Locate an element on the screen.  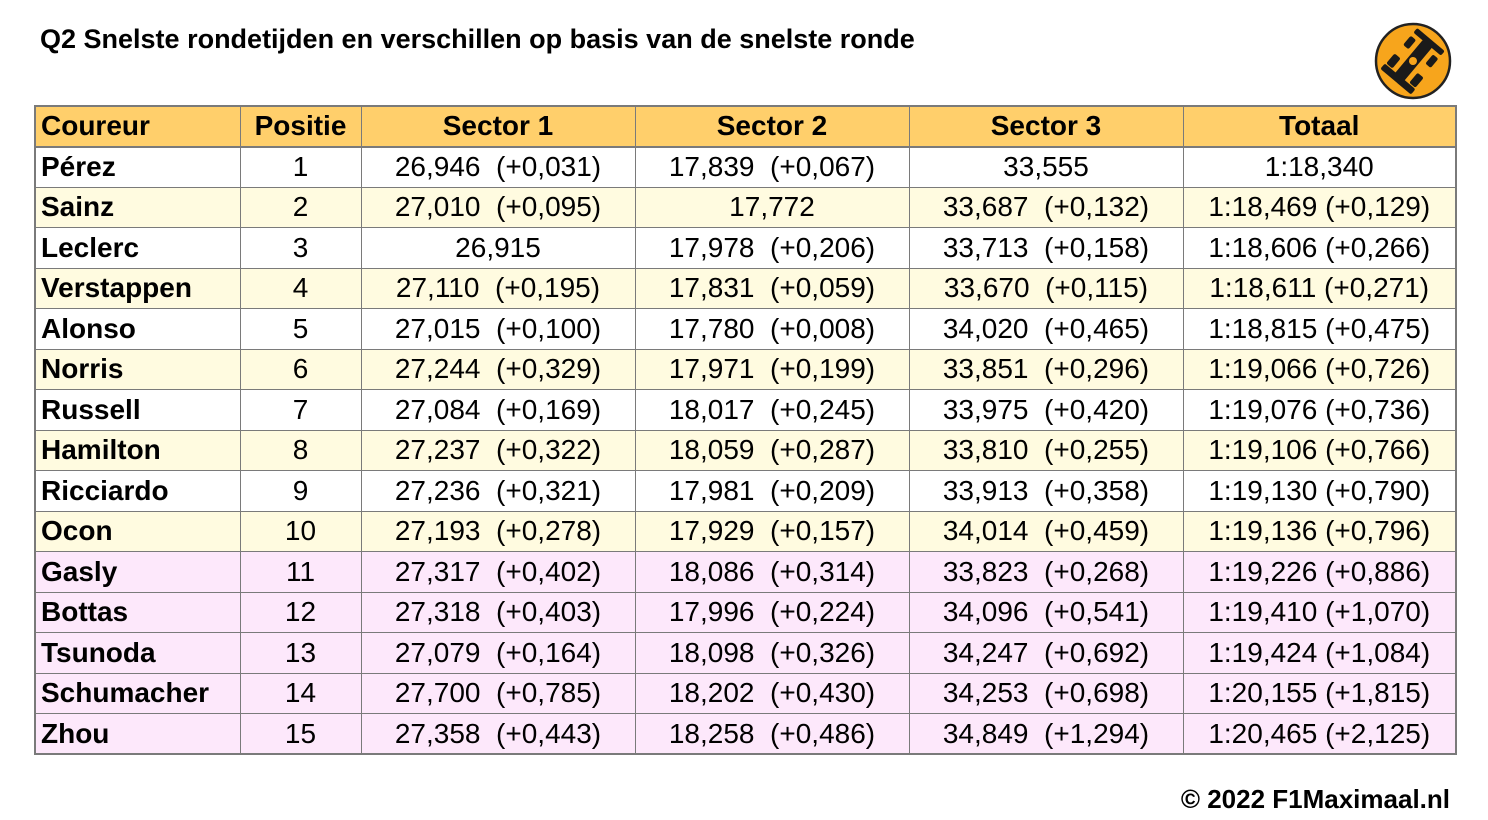
cell-sector-3: 33,913 (+0,358) is located at coordinates (1046, 491).